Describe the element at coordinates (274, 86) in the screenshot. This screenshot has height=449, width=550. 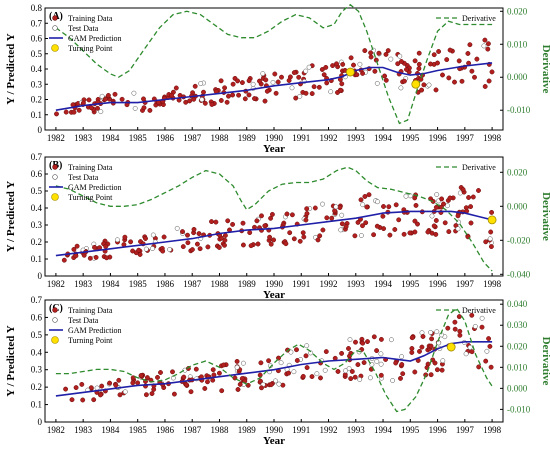
I see `gam-prediction-line` at that location.